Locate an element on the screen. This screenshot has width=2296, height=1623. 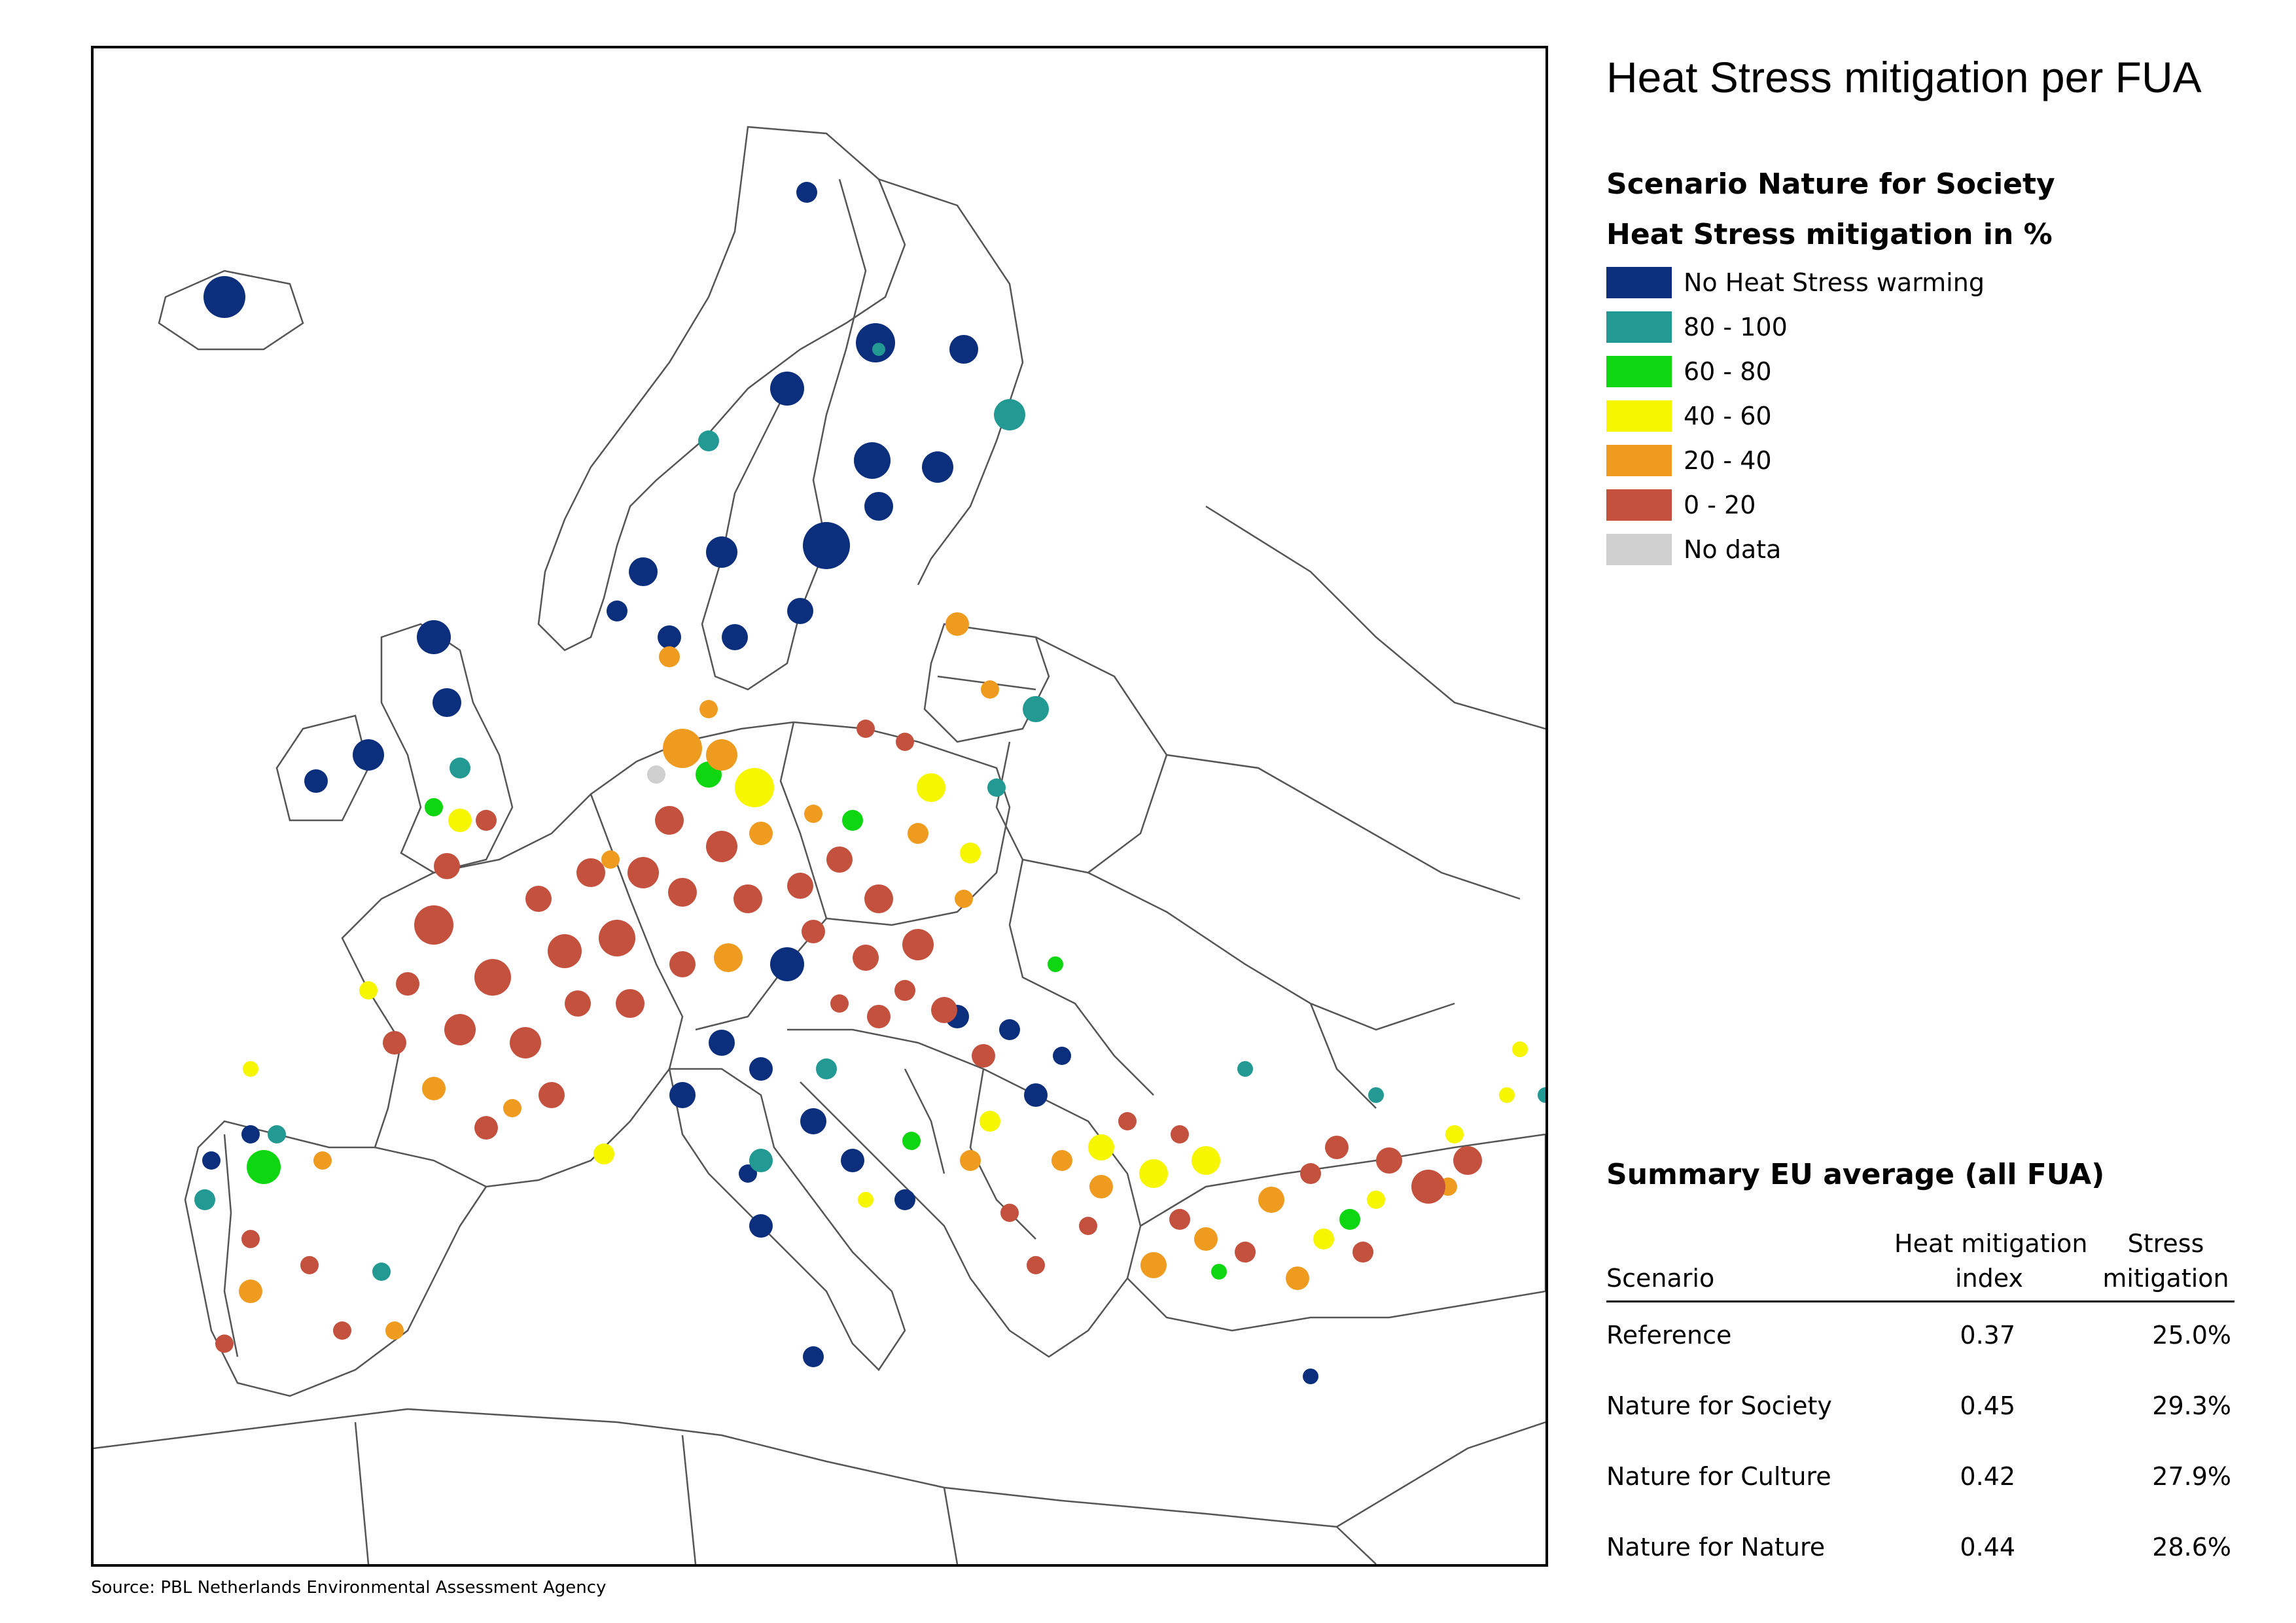
fua-no-data is located at coordinates (656, 774).